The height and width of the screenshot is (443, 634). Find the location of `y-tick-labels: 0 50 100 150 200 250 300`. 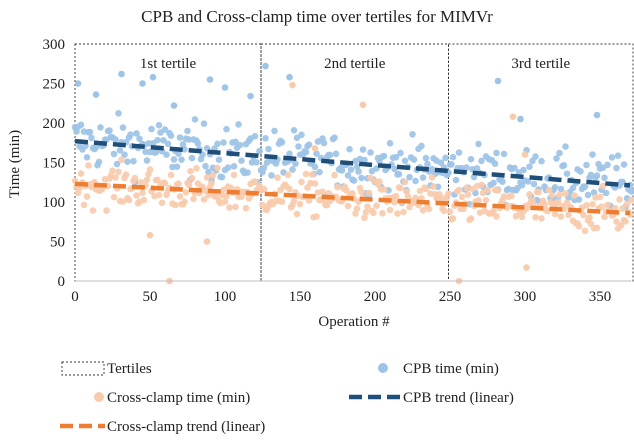

y-tick-labels: 0 50 100 150 200 250 300 is located at coordinates (54, 163).